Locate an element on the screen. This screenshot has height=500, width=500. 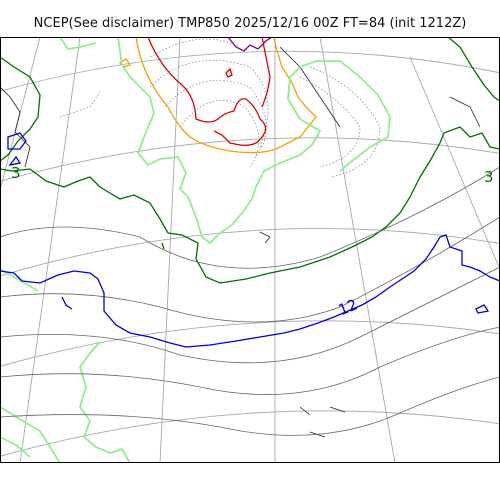
contour-purple is located at coordinates (250, 44).